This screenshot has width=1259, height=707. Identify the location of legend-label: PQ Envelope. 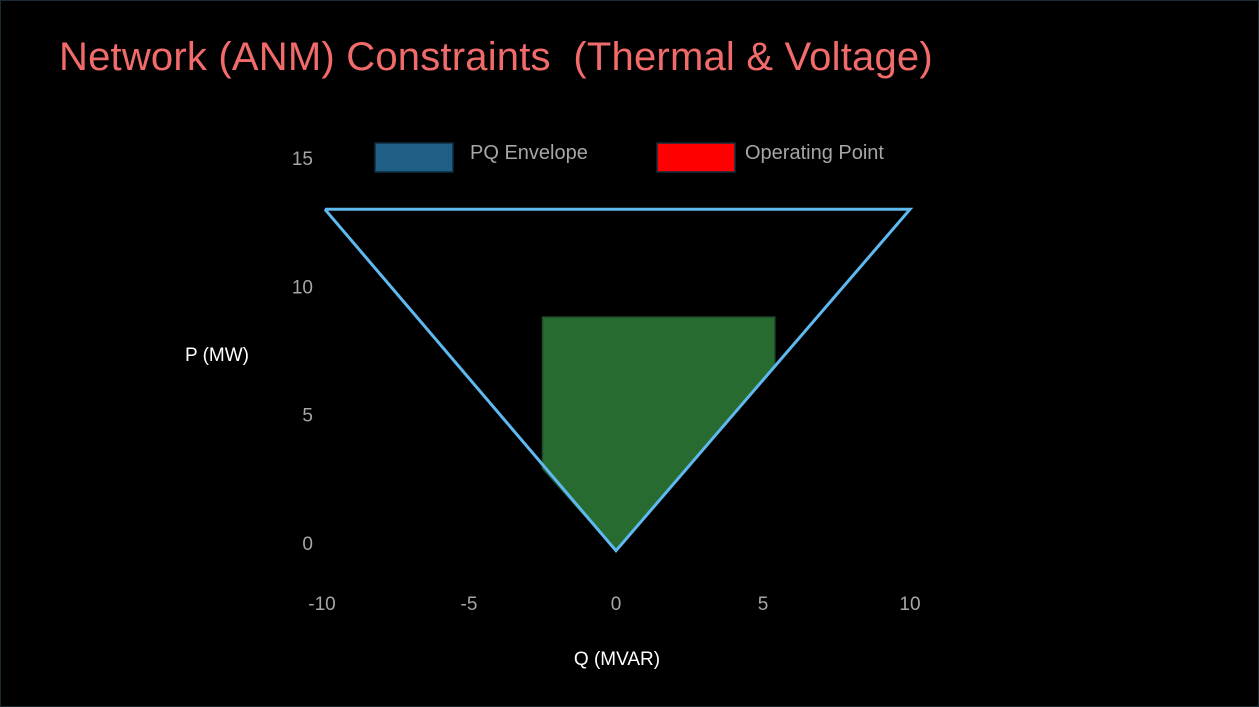
(529, 153).